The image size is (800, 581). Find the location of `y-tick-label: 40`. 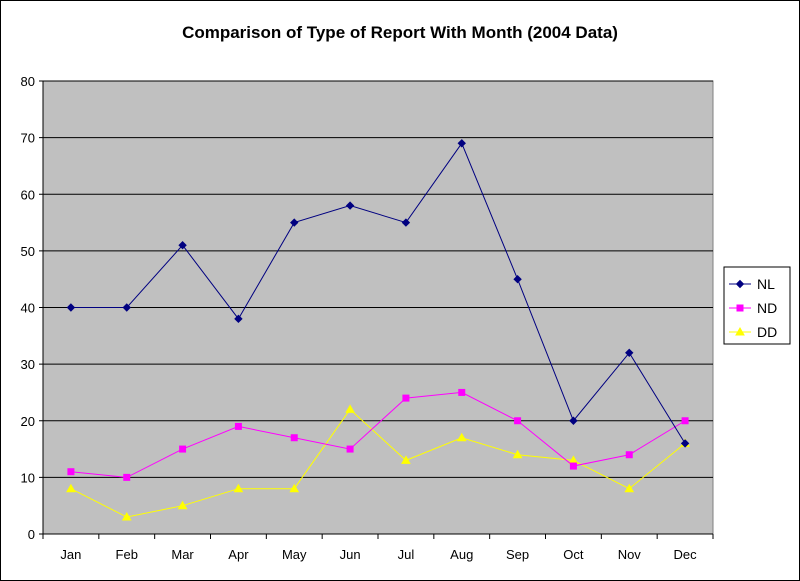

y-tick-label: 40 is located at coordinates (28, 308).